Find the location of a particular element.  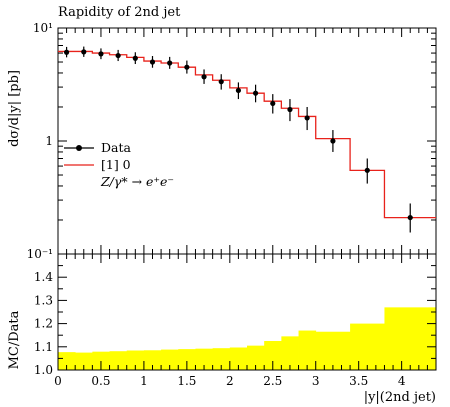

x-tick-label: 0.5 is located at coordinates (100, 381).